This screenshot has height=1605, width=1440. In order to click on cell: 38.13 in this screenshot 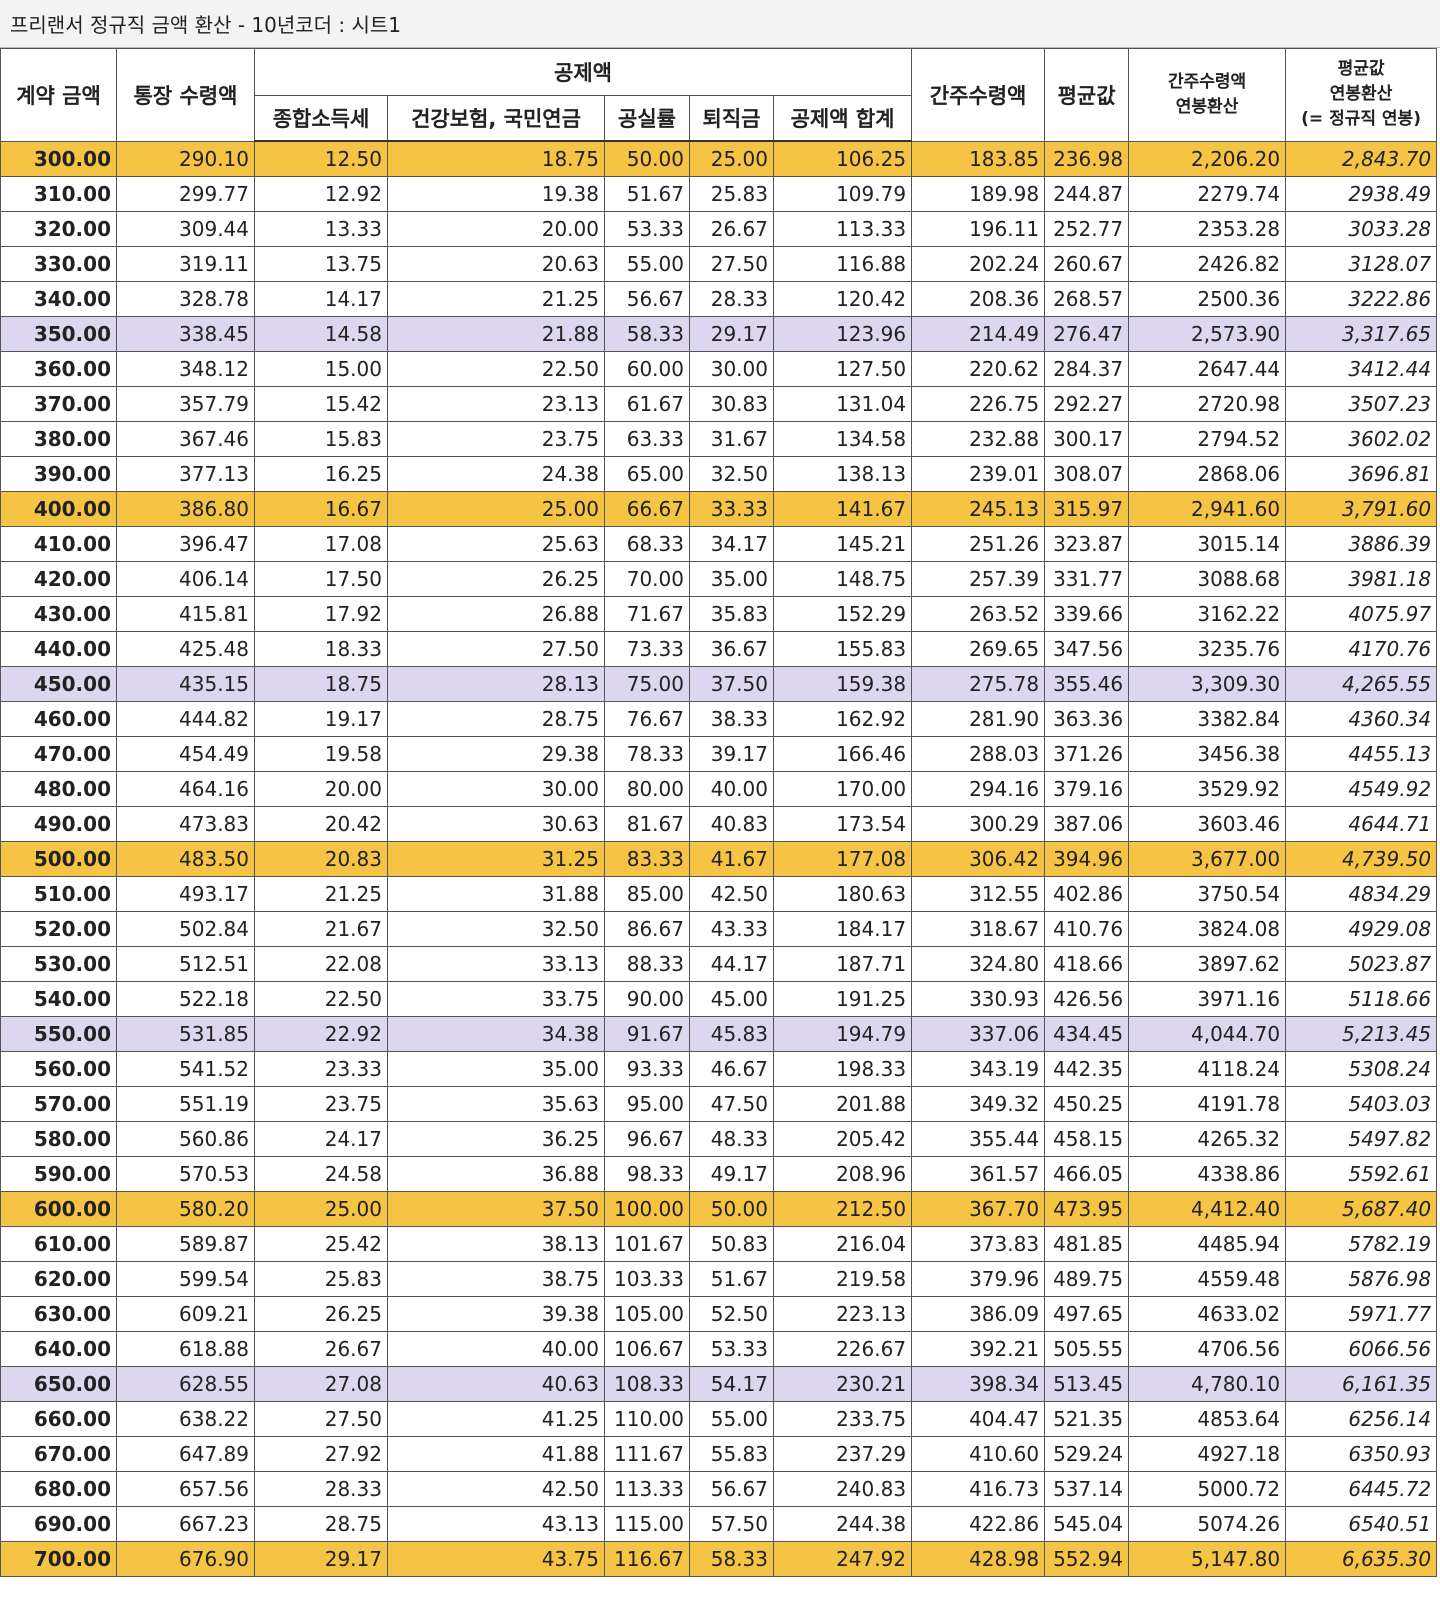, I will do `click(496, 1244)`.